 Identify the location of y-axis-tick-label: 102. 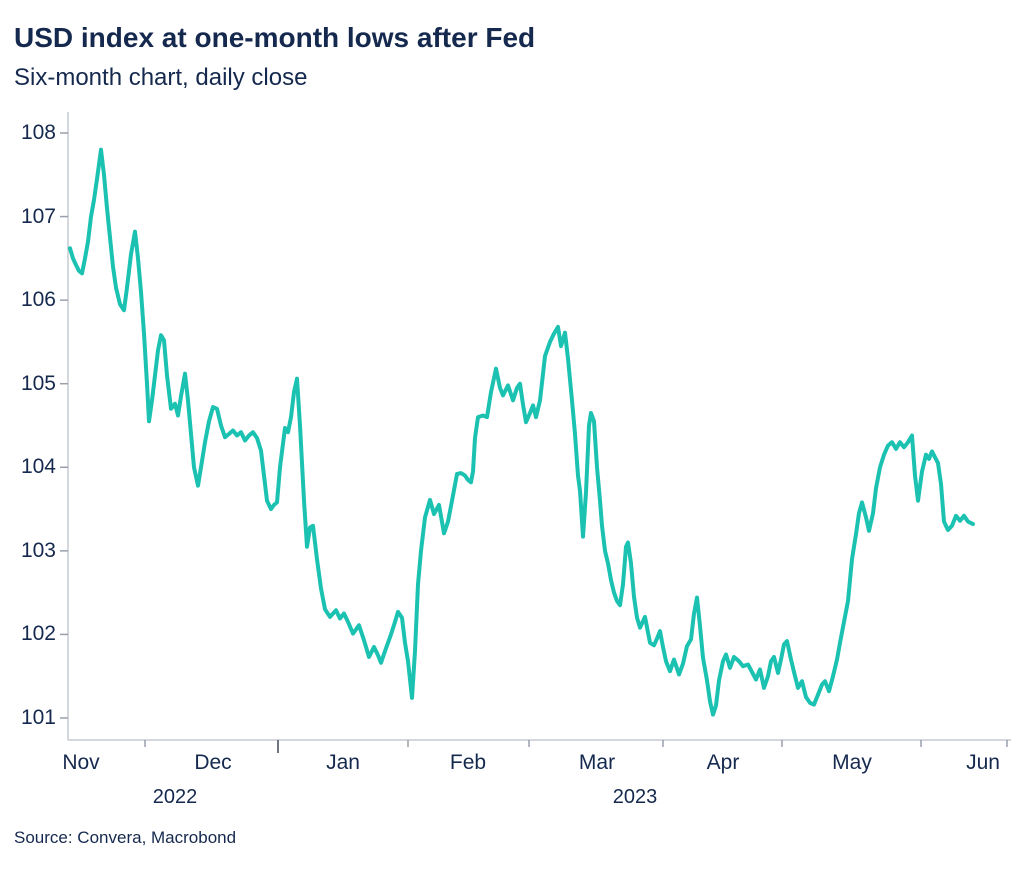
(38, 634).